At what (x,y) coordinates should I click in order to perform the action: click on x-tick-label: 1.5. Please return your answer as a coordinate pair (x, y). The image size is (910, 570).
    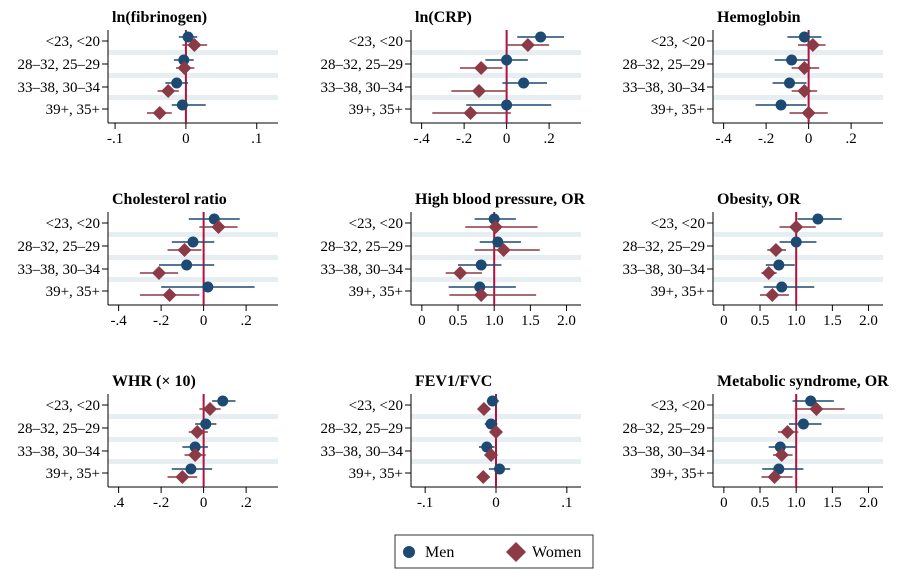
    Looking at the image, I should click on (832, 321).